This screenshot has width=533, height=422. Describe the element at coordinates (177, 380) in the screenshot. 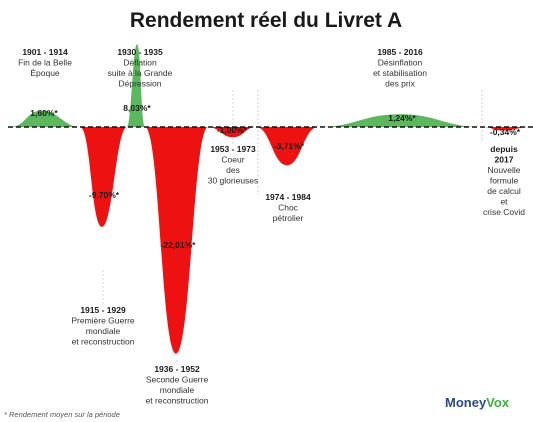

I see `period-desc-3-0: Seconde Guerre` at that location.